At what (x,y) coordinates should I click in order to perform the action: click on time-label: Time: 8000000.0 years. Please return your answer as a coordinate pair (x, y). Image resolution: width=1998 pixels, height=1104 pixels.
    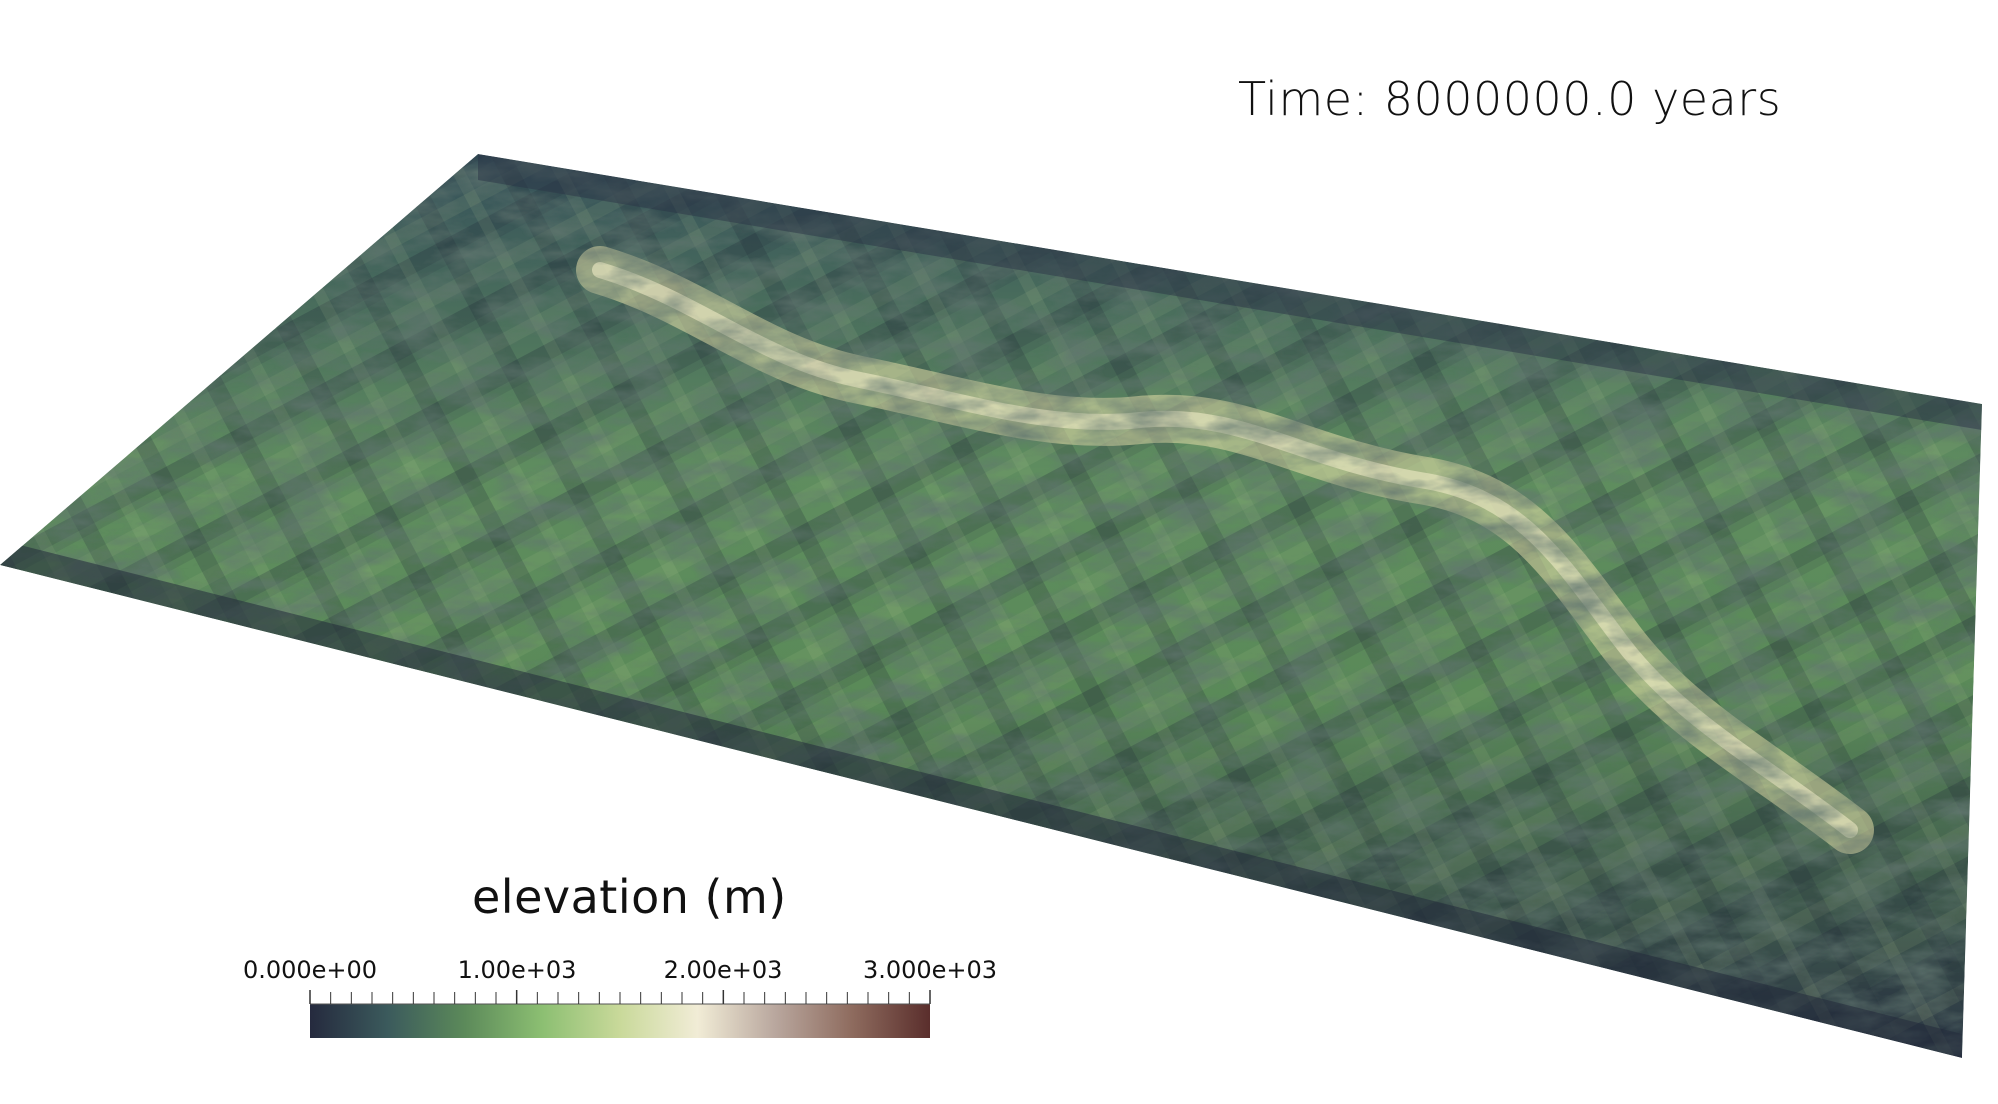
    Looking at the image, I should click on (1510, 99).